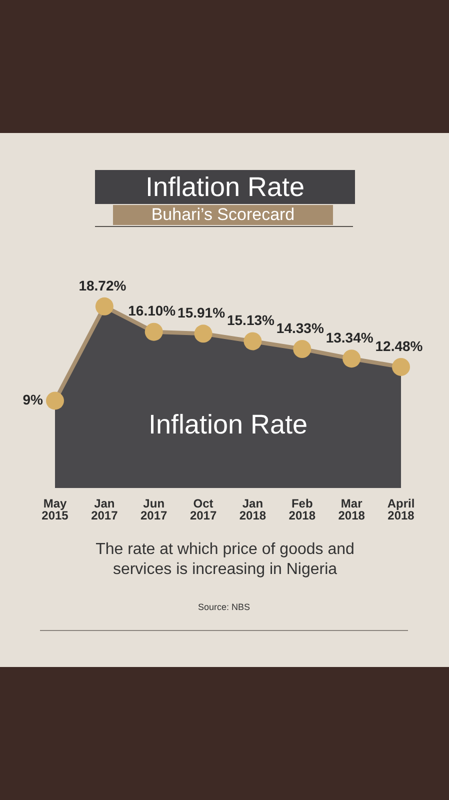  Describe the element at coordinates (300, 328) in the screenshot. I see `data-label: 14.33%` at that location.